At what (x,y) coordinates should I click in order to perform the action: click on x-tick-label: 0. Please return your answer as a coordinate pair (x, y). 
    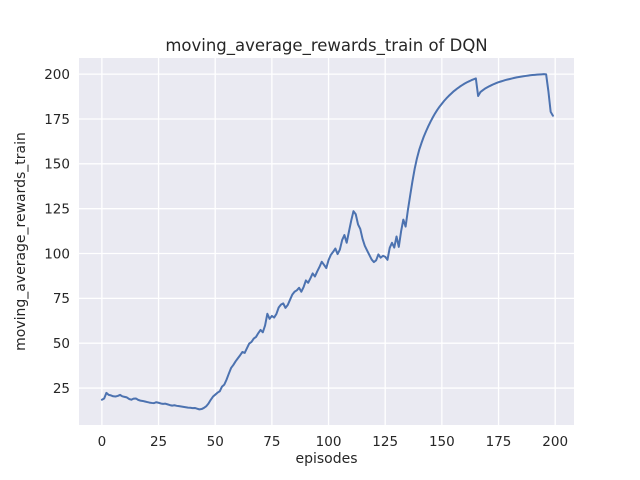
    Looking at the image, I should click on (102, 442).